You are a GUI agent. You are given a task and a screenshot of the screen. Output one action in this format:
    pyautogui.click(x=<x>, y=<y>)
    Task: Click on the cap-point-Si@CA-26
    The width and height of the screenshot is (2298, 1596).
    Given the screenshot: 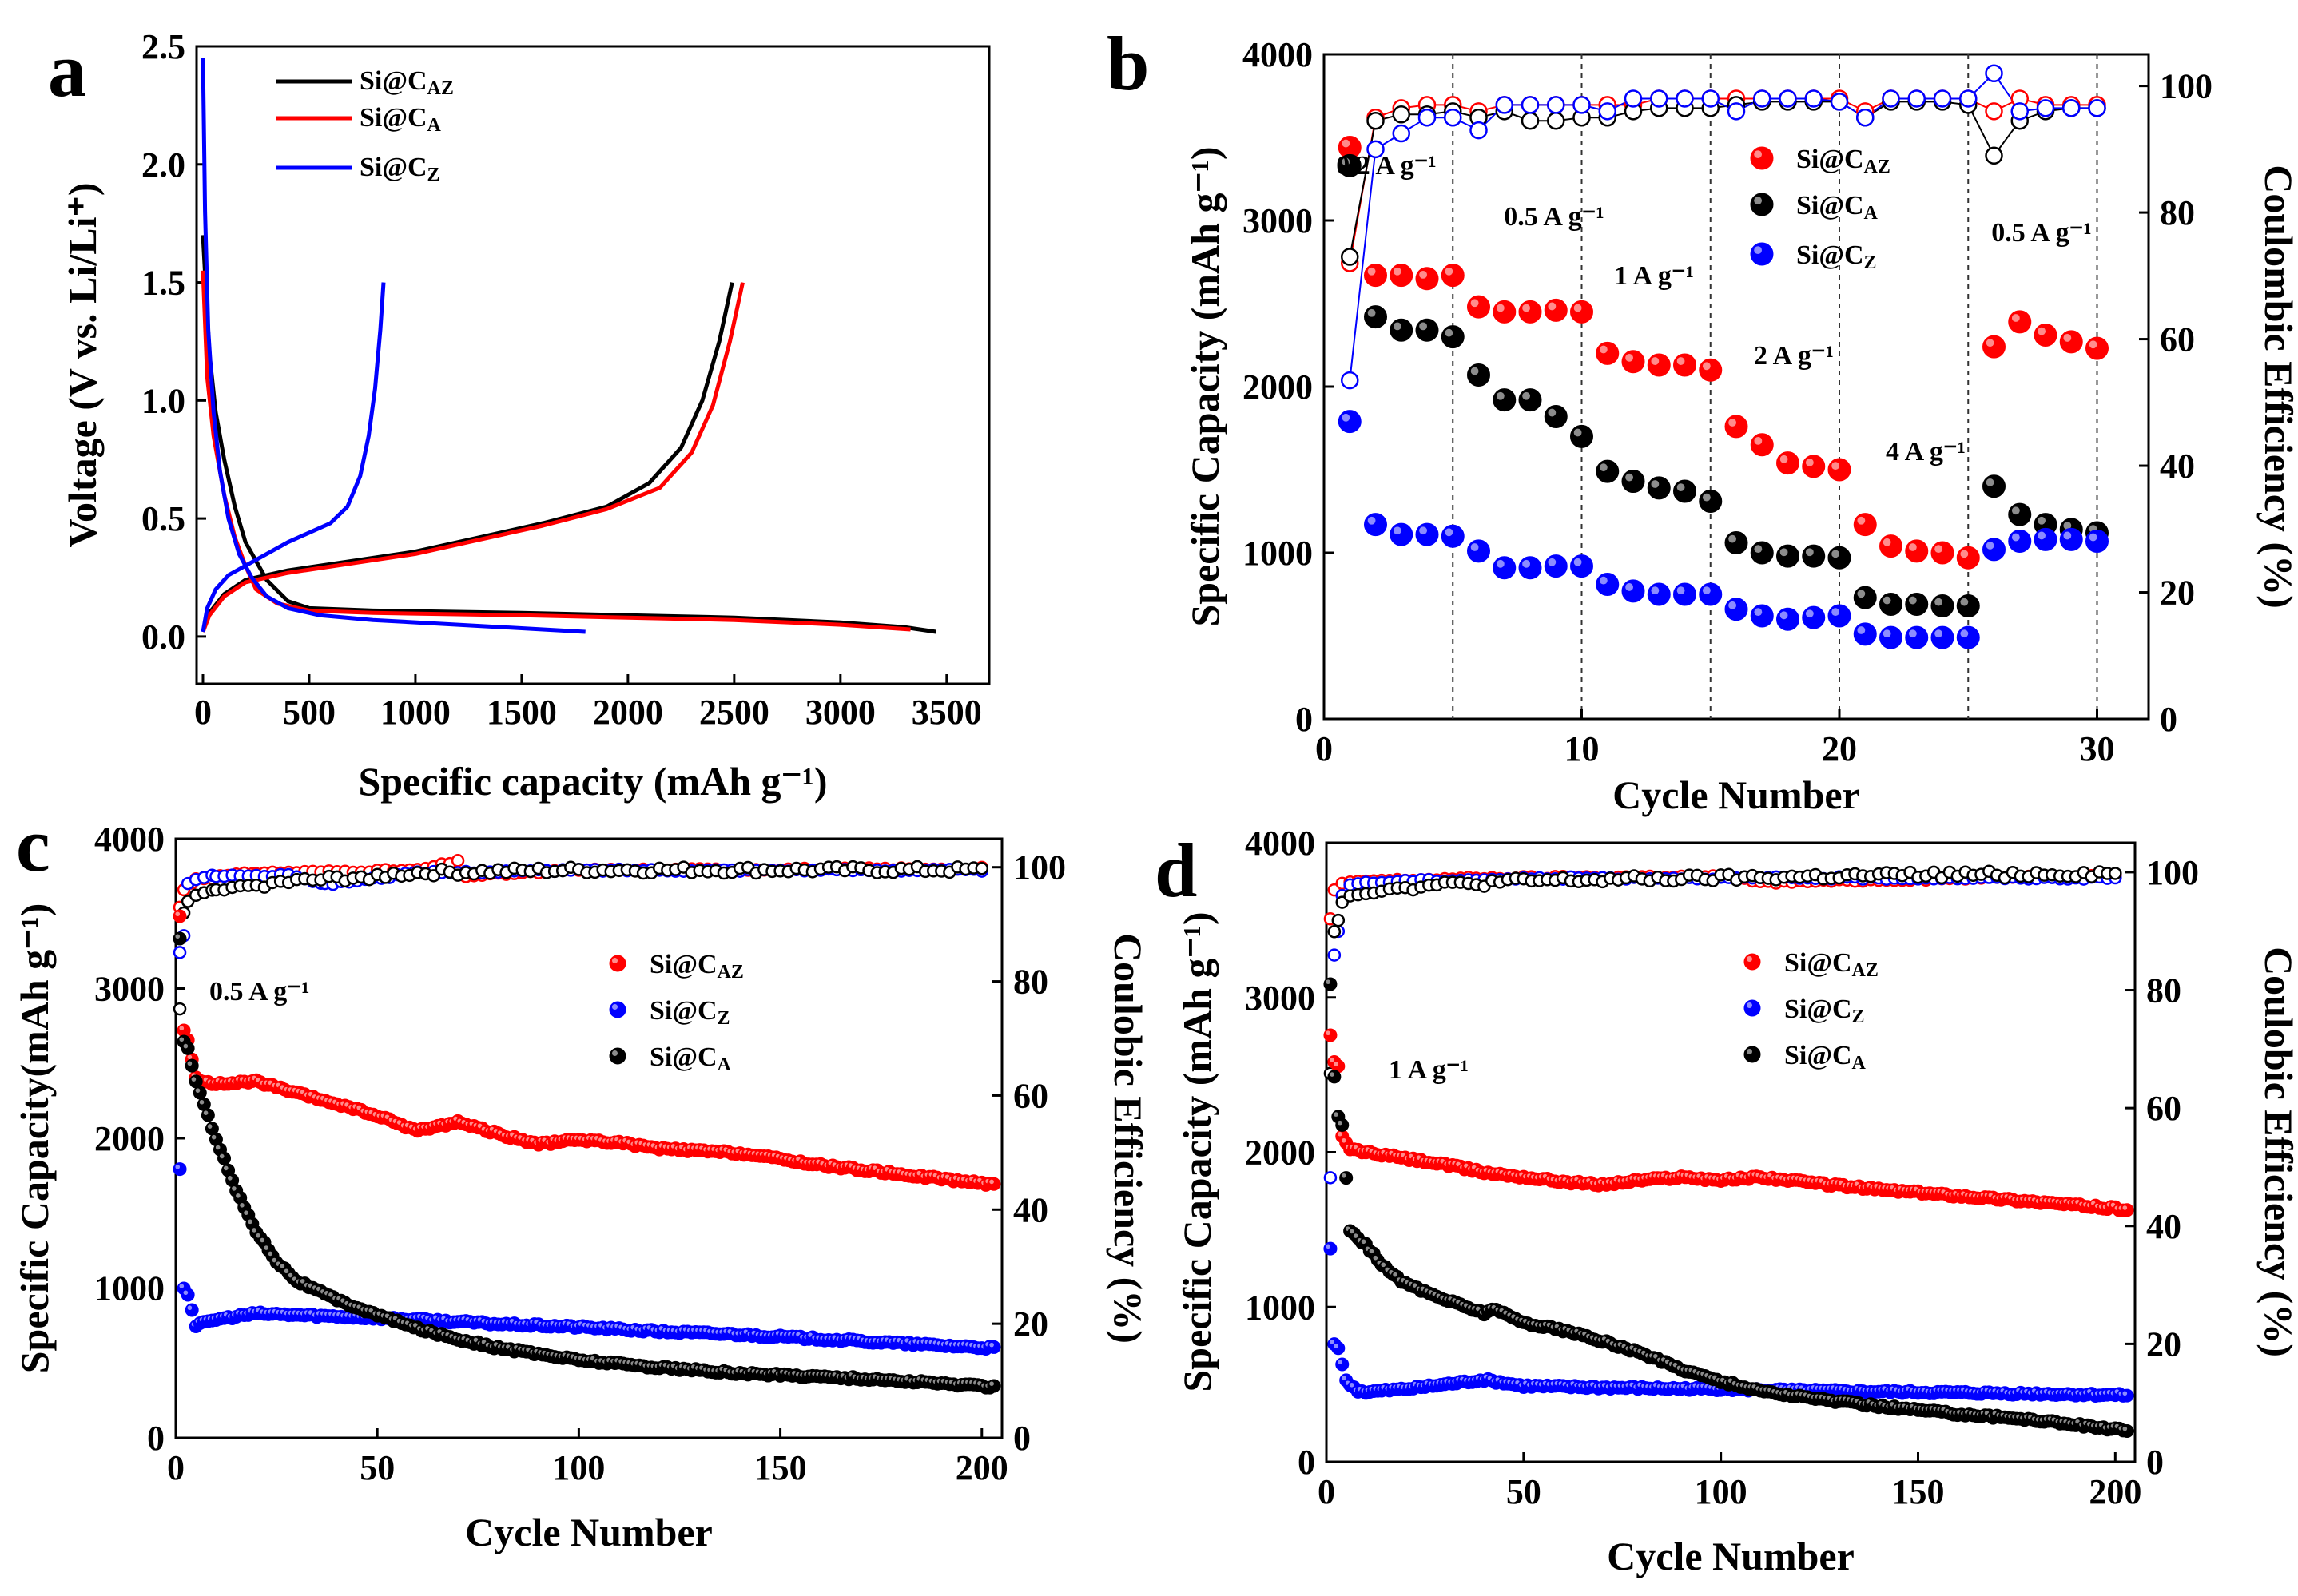 What is the action you would take?
    pyautogui.click(x=1994, y=486)
    